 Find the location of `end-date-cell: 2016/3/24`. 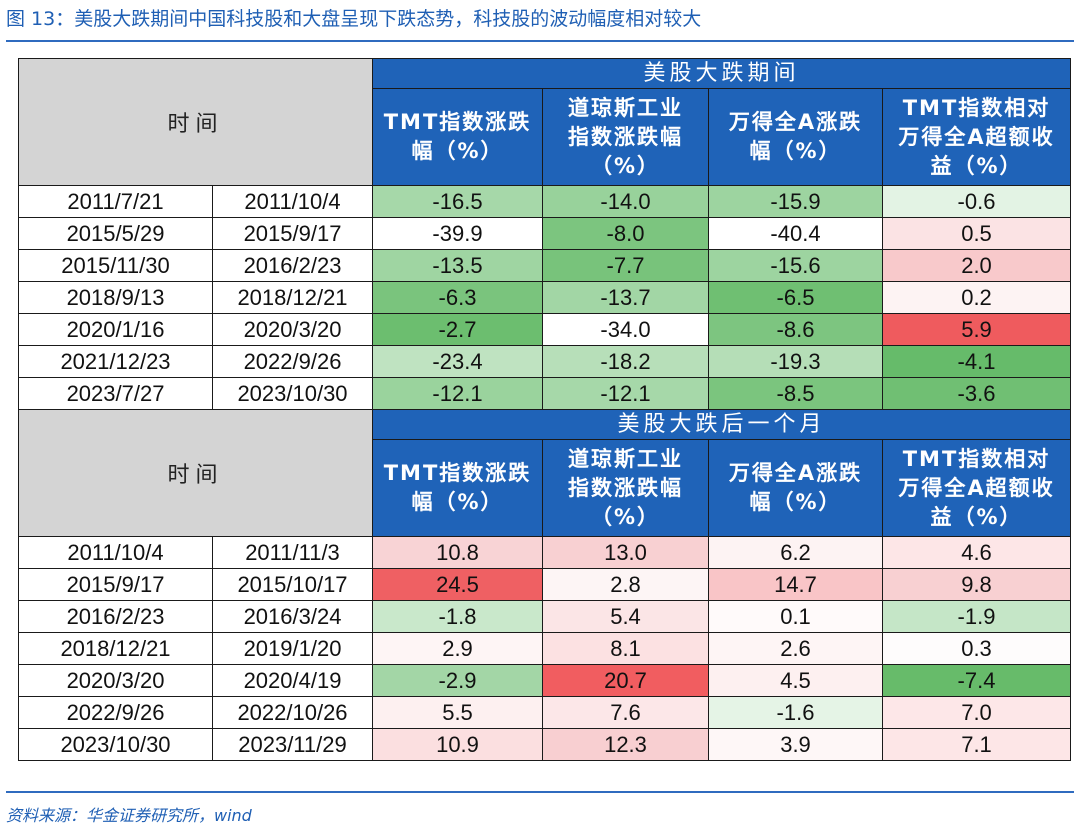

end-date-cell: 2016/3/24 is located at coordinates (292, 616).